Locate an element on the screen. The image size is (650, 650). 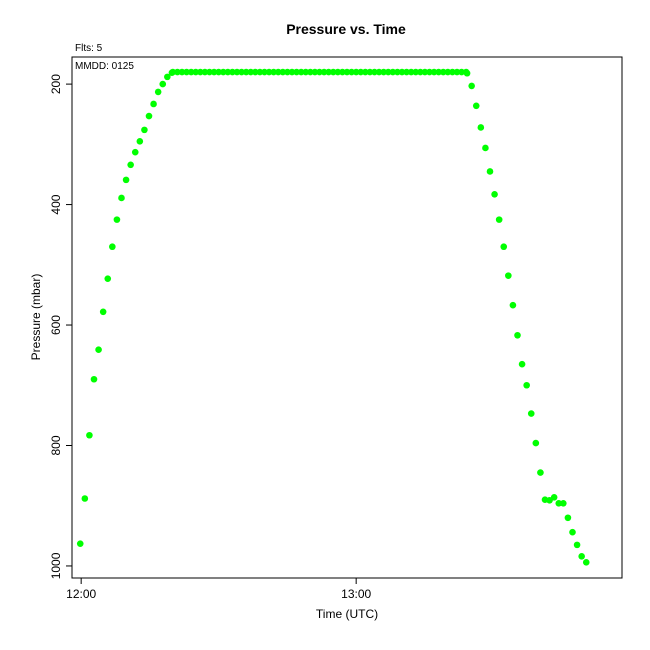
y-tick-label: 200 is located at coordinates (56, 84).